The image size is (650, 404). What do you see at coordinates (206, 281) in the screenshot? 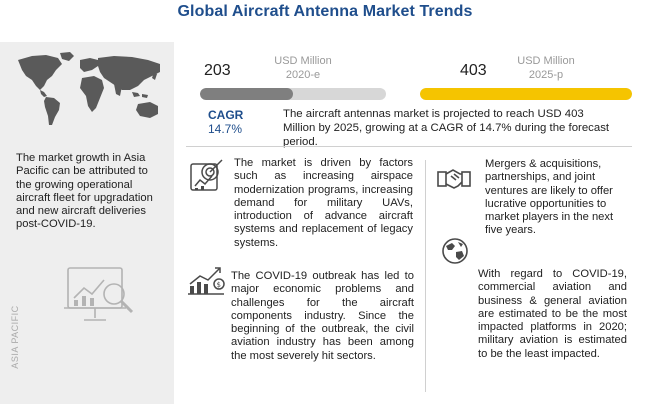
I see `growth-chart-icon: $` at bounding box center [206, 281].